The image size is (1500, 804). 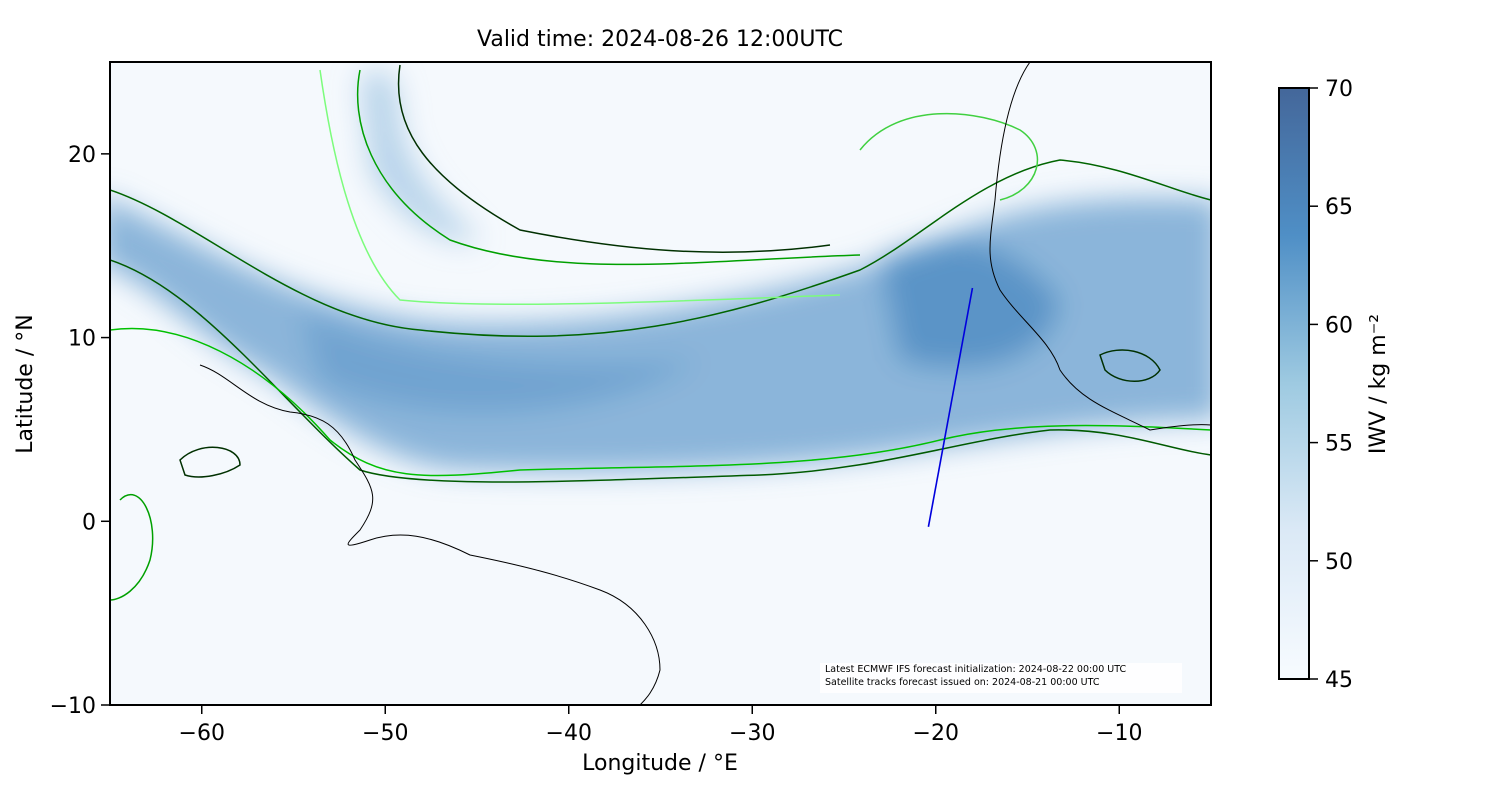 What do you see at coordinates (1294, 383) in the screenshot?
I see `colorbar` at bounding box center [1294, 383].